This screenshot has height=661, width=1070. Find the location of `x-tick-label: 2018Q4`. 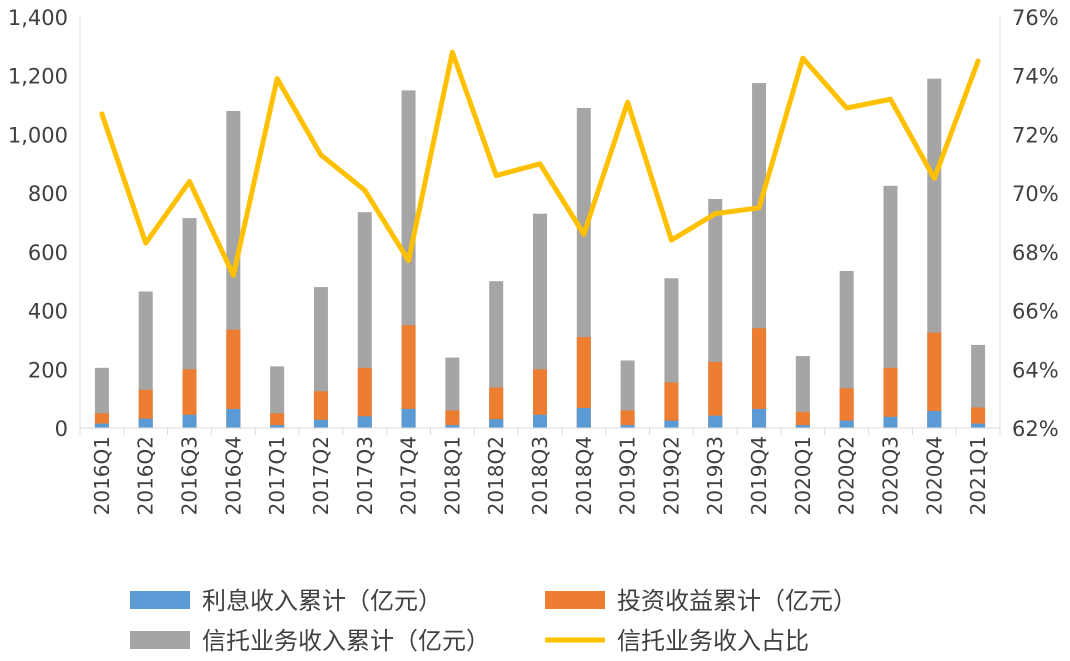

x-tick-label: 2018Q4 is located at coordinates (584, 475).